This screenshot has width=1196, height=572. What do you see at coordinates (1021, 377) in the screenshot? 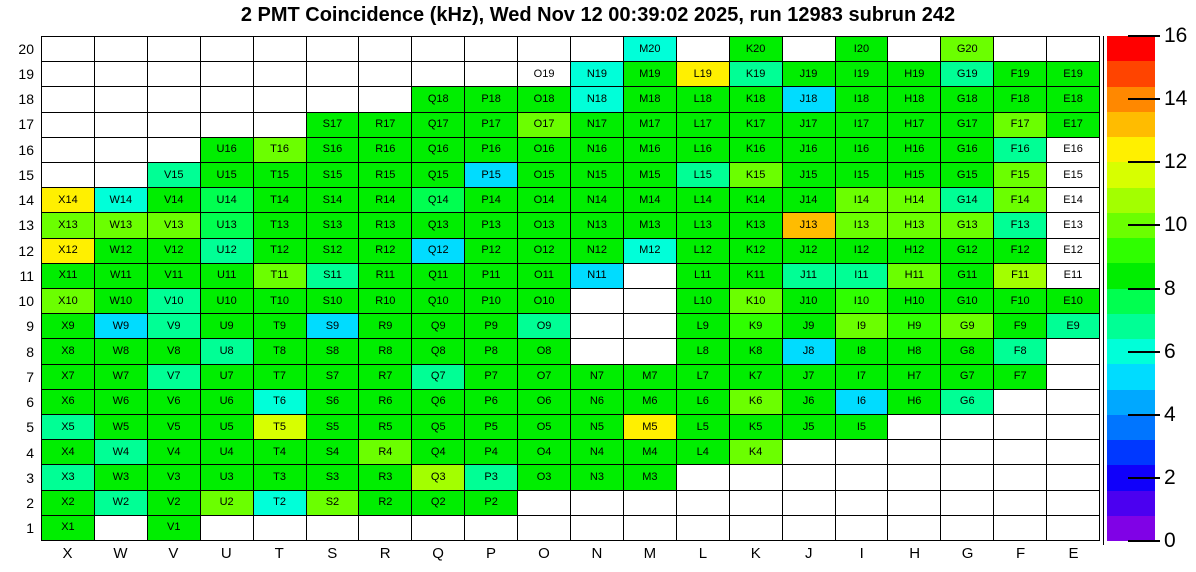
I see `heatmap-cell: F7` at bounding box center [1021, 377].